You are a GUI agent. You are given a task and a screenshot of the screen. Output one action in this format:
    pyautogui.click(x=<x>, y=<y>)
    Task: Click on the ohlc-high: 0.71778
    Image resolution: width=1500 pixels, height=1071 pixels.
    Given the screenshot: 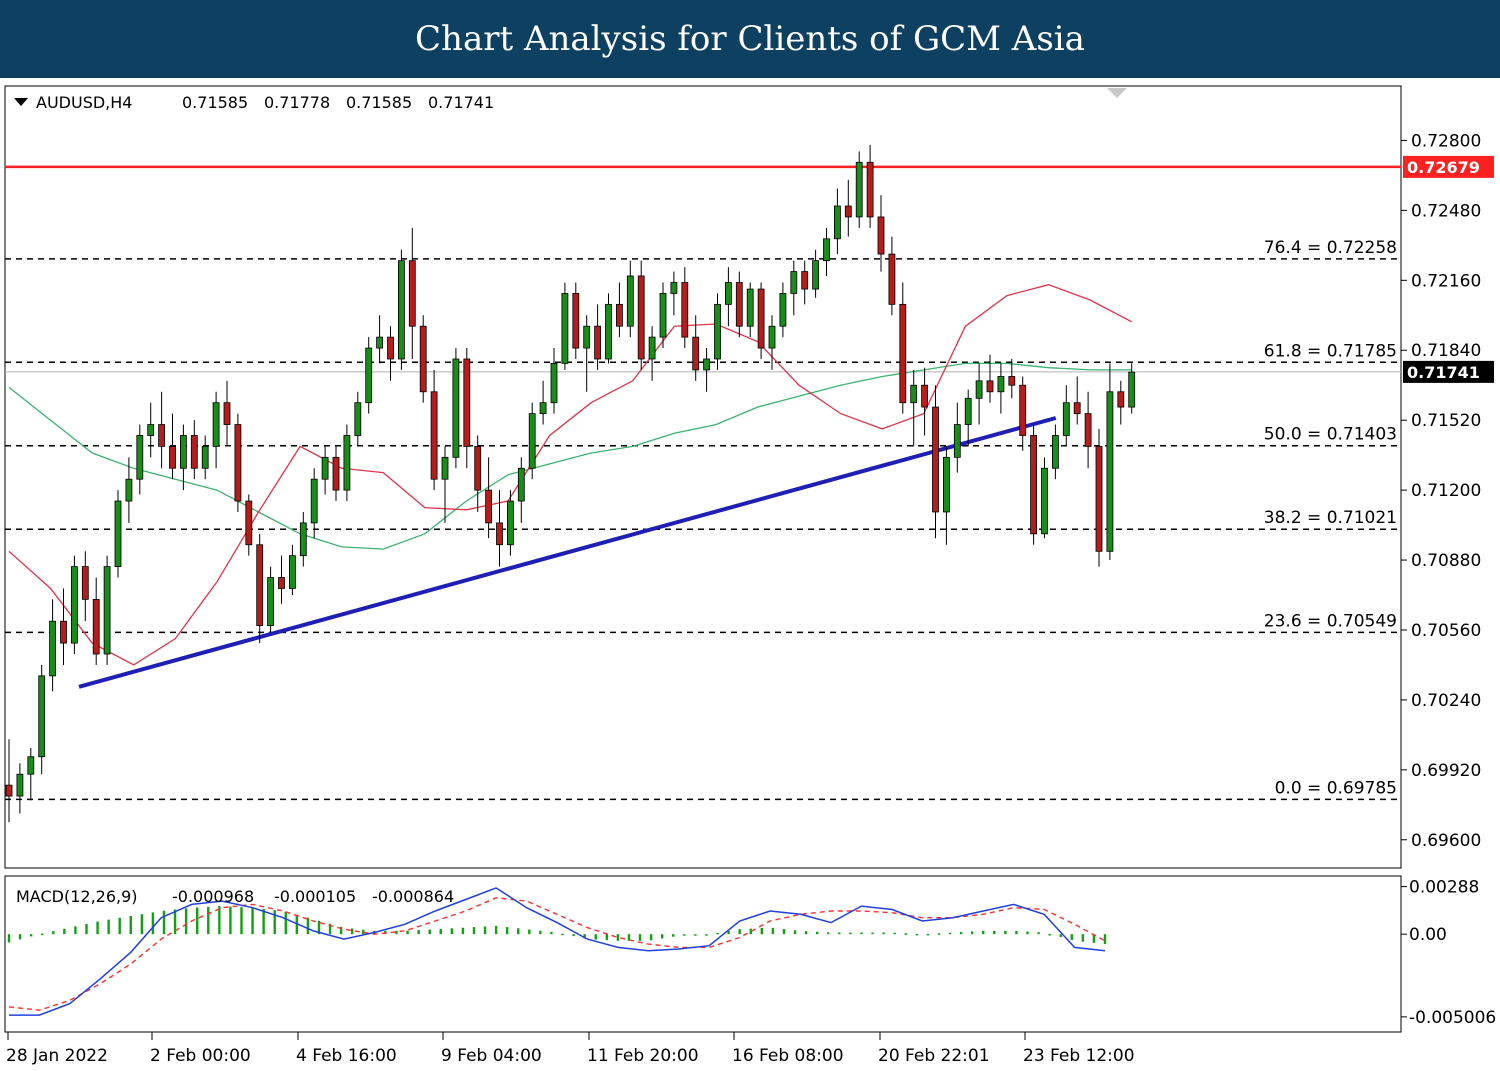 What is the action you would take?
    pyautogui.click(x=297, y=102)
    